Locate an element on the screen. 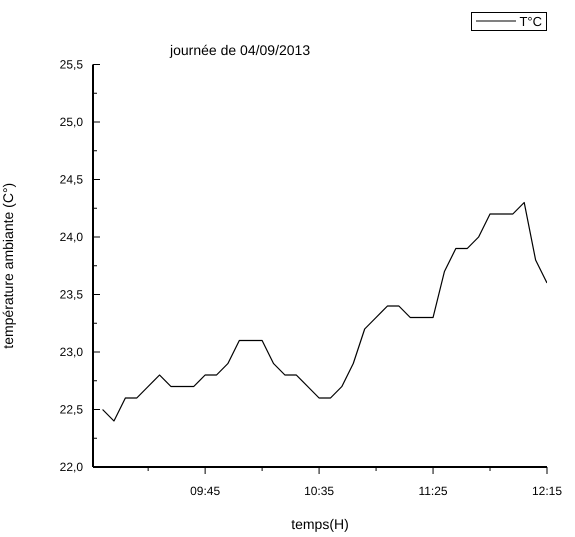 This screenshot has height=537, width=575. y-tick-label: 23,5 is located at coordinates (72, 295).